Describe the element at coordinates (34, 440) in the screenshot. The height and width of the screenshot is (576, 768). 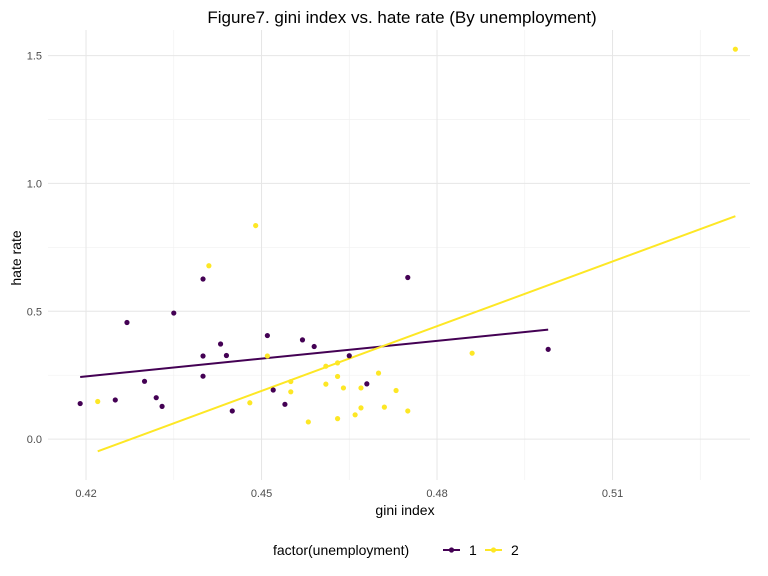
I see `y-tick-label: 0.0` at that location.